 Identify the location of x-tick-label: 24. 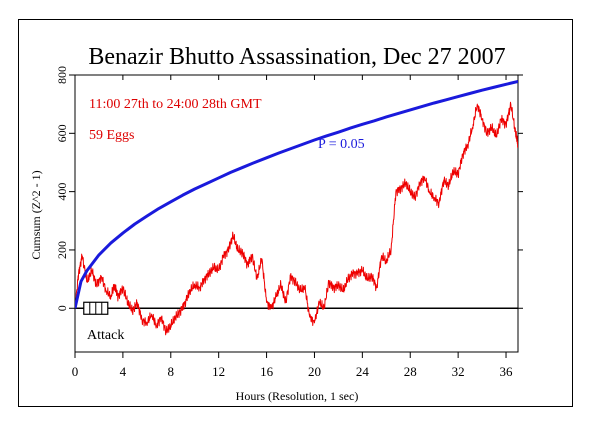
(363, 371).